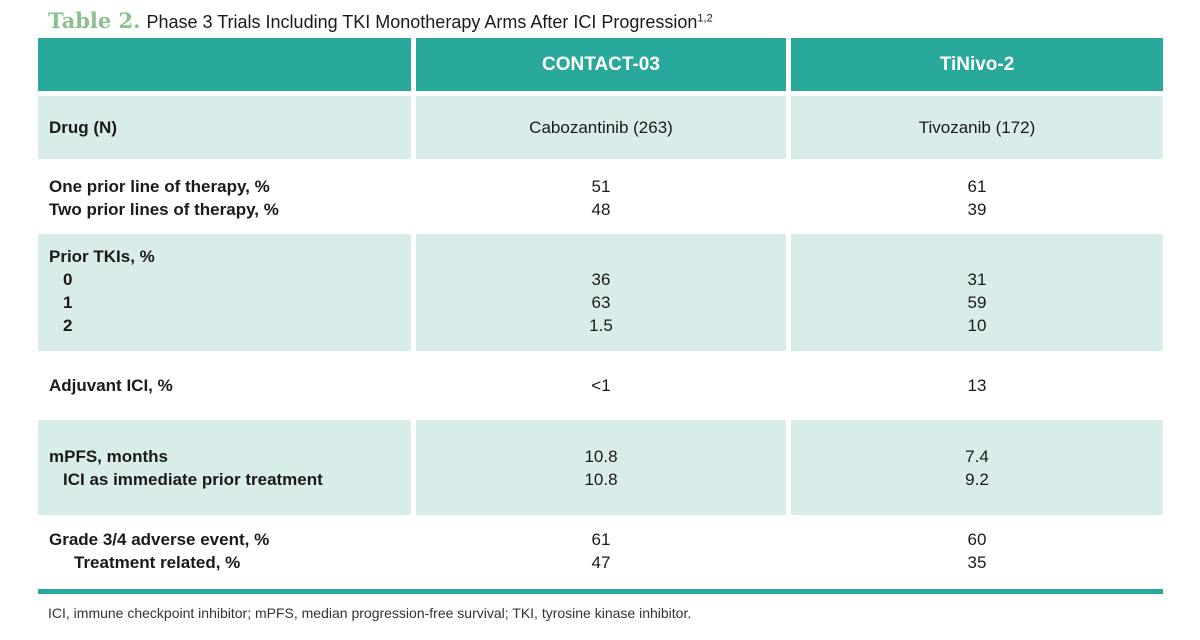 The width and height of the screenshot is (1200, 640). What do you see at coordinates (977, 562) in the screenshot?
I see `cell-value: 35` at bounding box center [977, 562].